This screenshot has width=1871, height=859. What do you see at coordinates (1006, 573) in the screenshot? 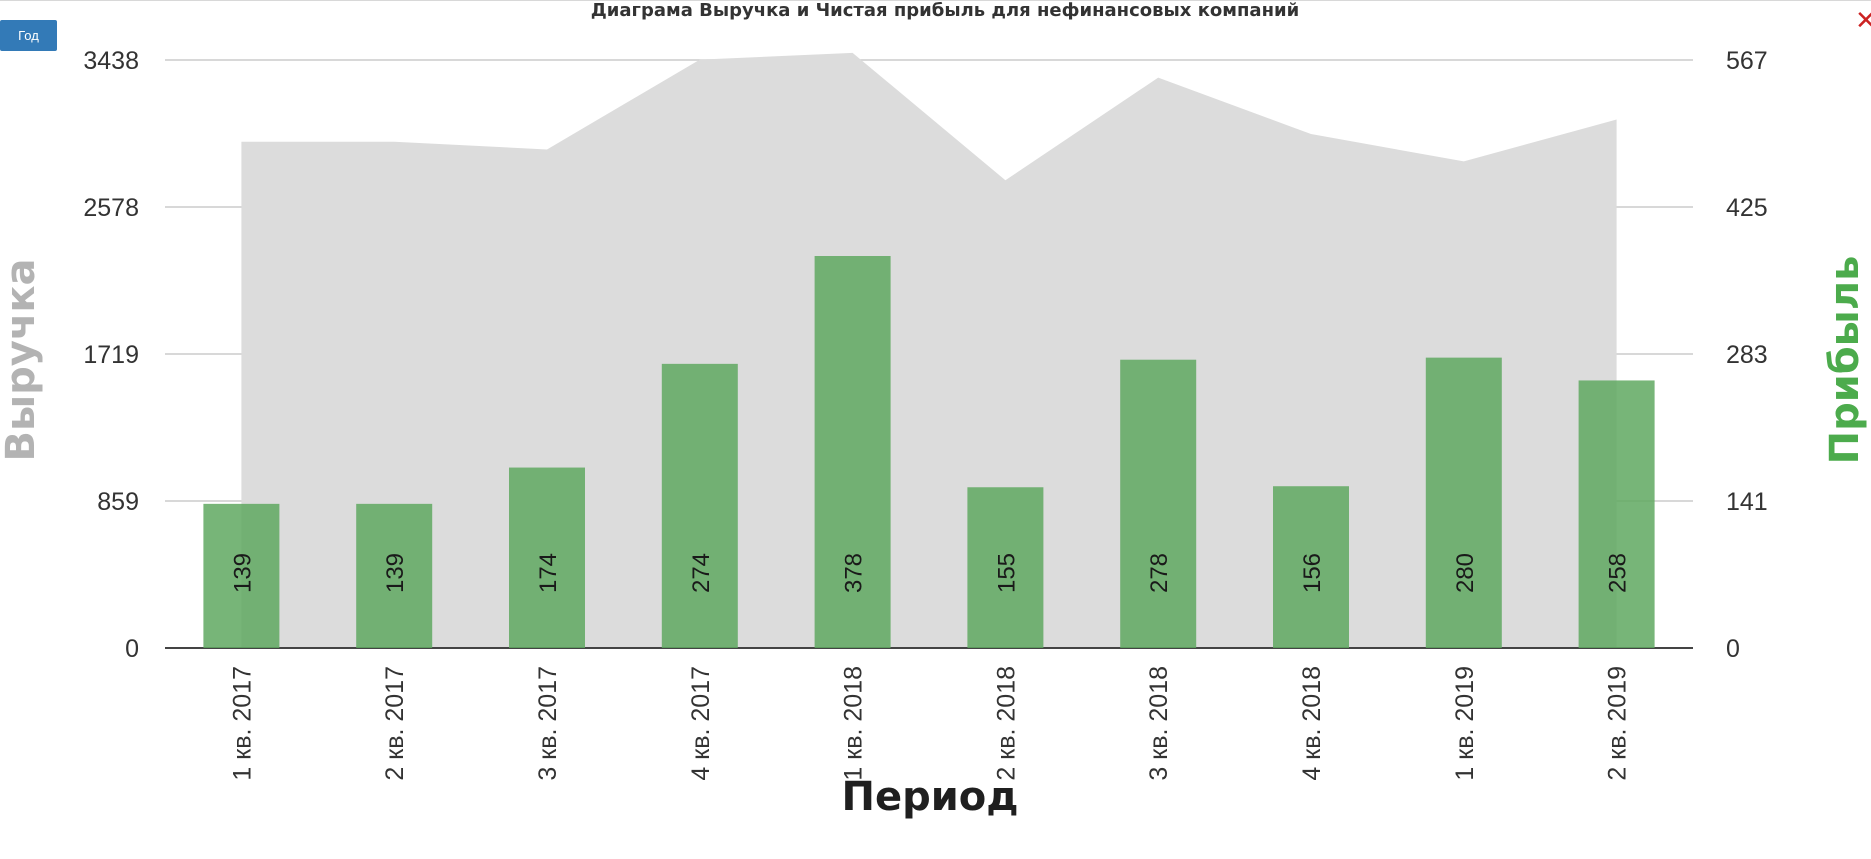
I see `bar-data-label: 155` at bounding box center [1006, 573].